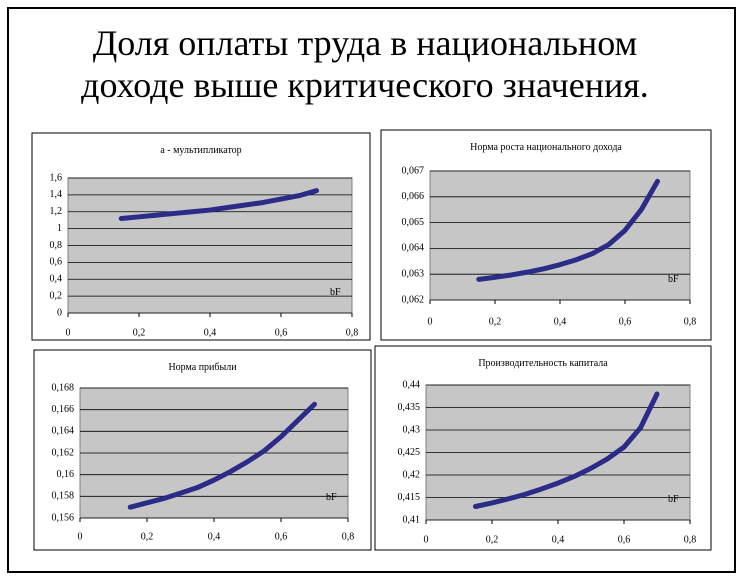 The width and height of the screenshot is (743, 580). Describe the element at coordinates (66, 474) in the screenshot. I see `y-tick-label: 0,16` at that location.